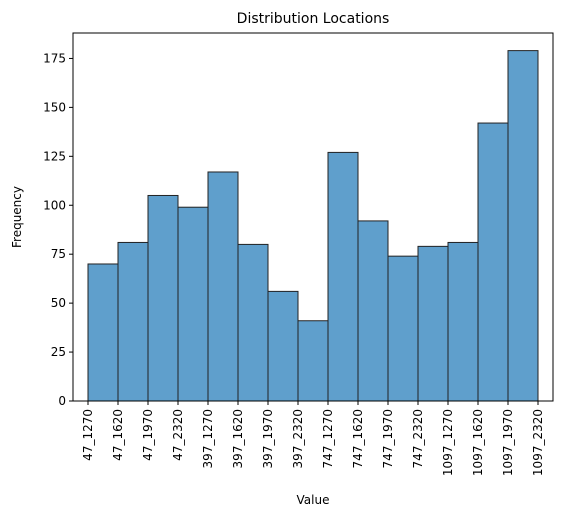  Describe the element at coordinates (54, 156) in the screenshot. I see `y-tick-label: 125` at that location.